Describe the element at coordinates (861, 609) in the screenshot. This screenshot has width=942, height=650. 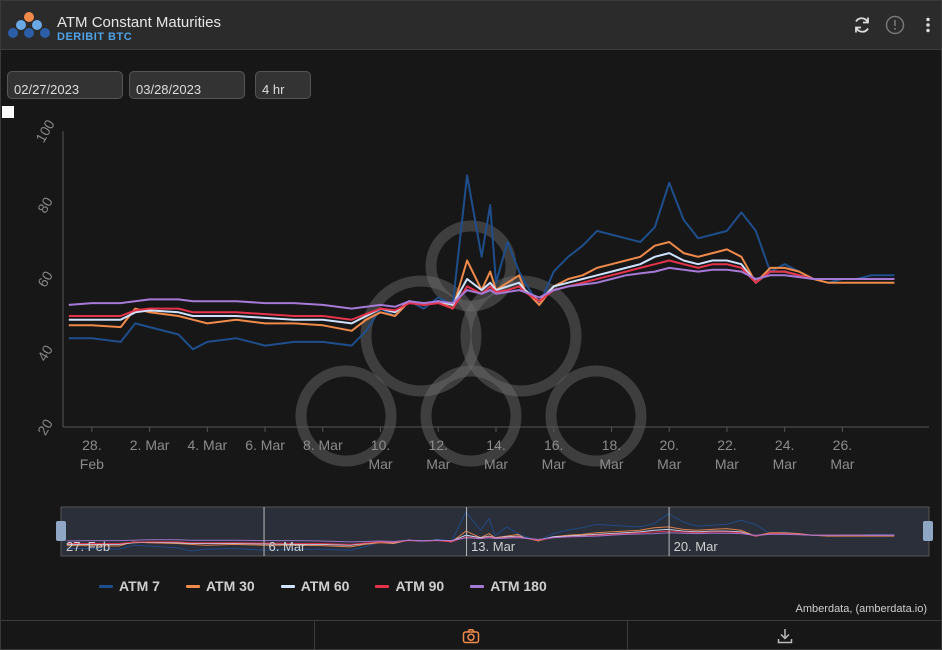
I see `chart-credit: Amberdata, (amberdata.io)` at that location.